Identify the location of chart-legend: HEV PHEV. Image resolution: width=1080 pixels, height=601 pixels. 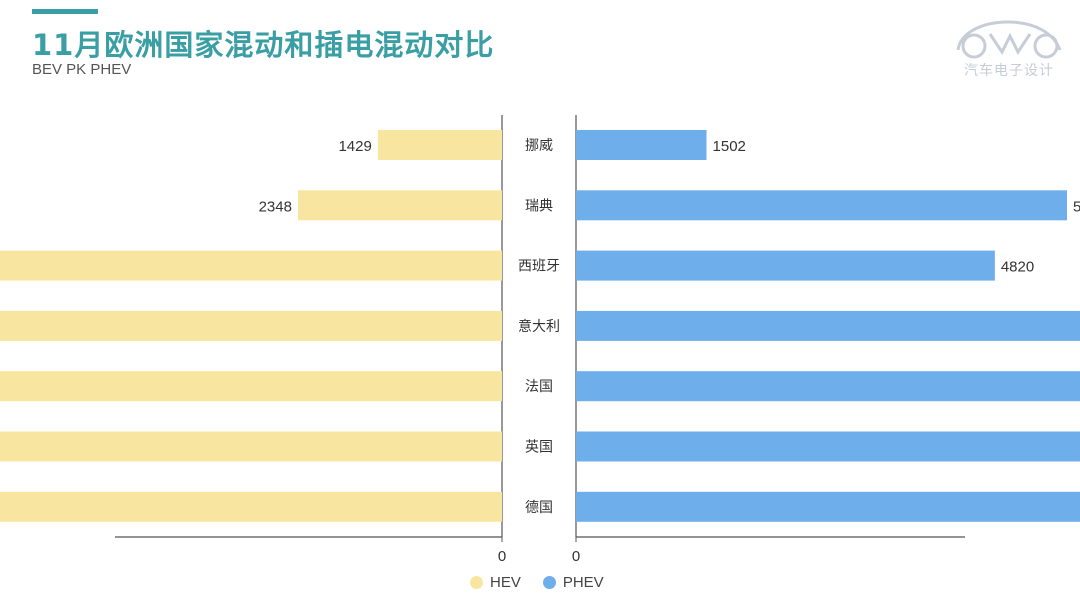
(537, 582).